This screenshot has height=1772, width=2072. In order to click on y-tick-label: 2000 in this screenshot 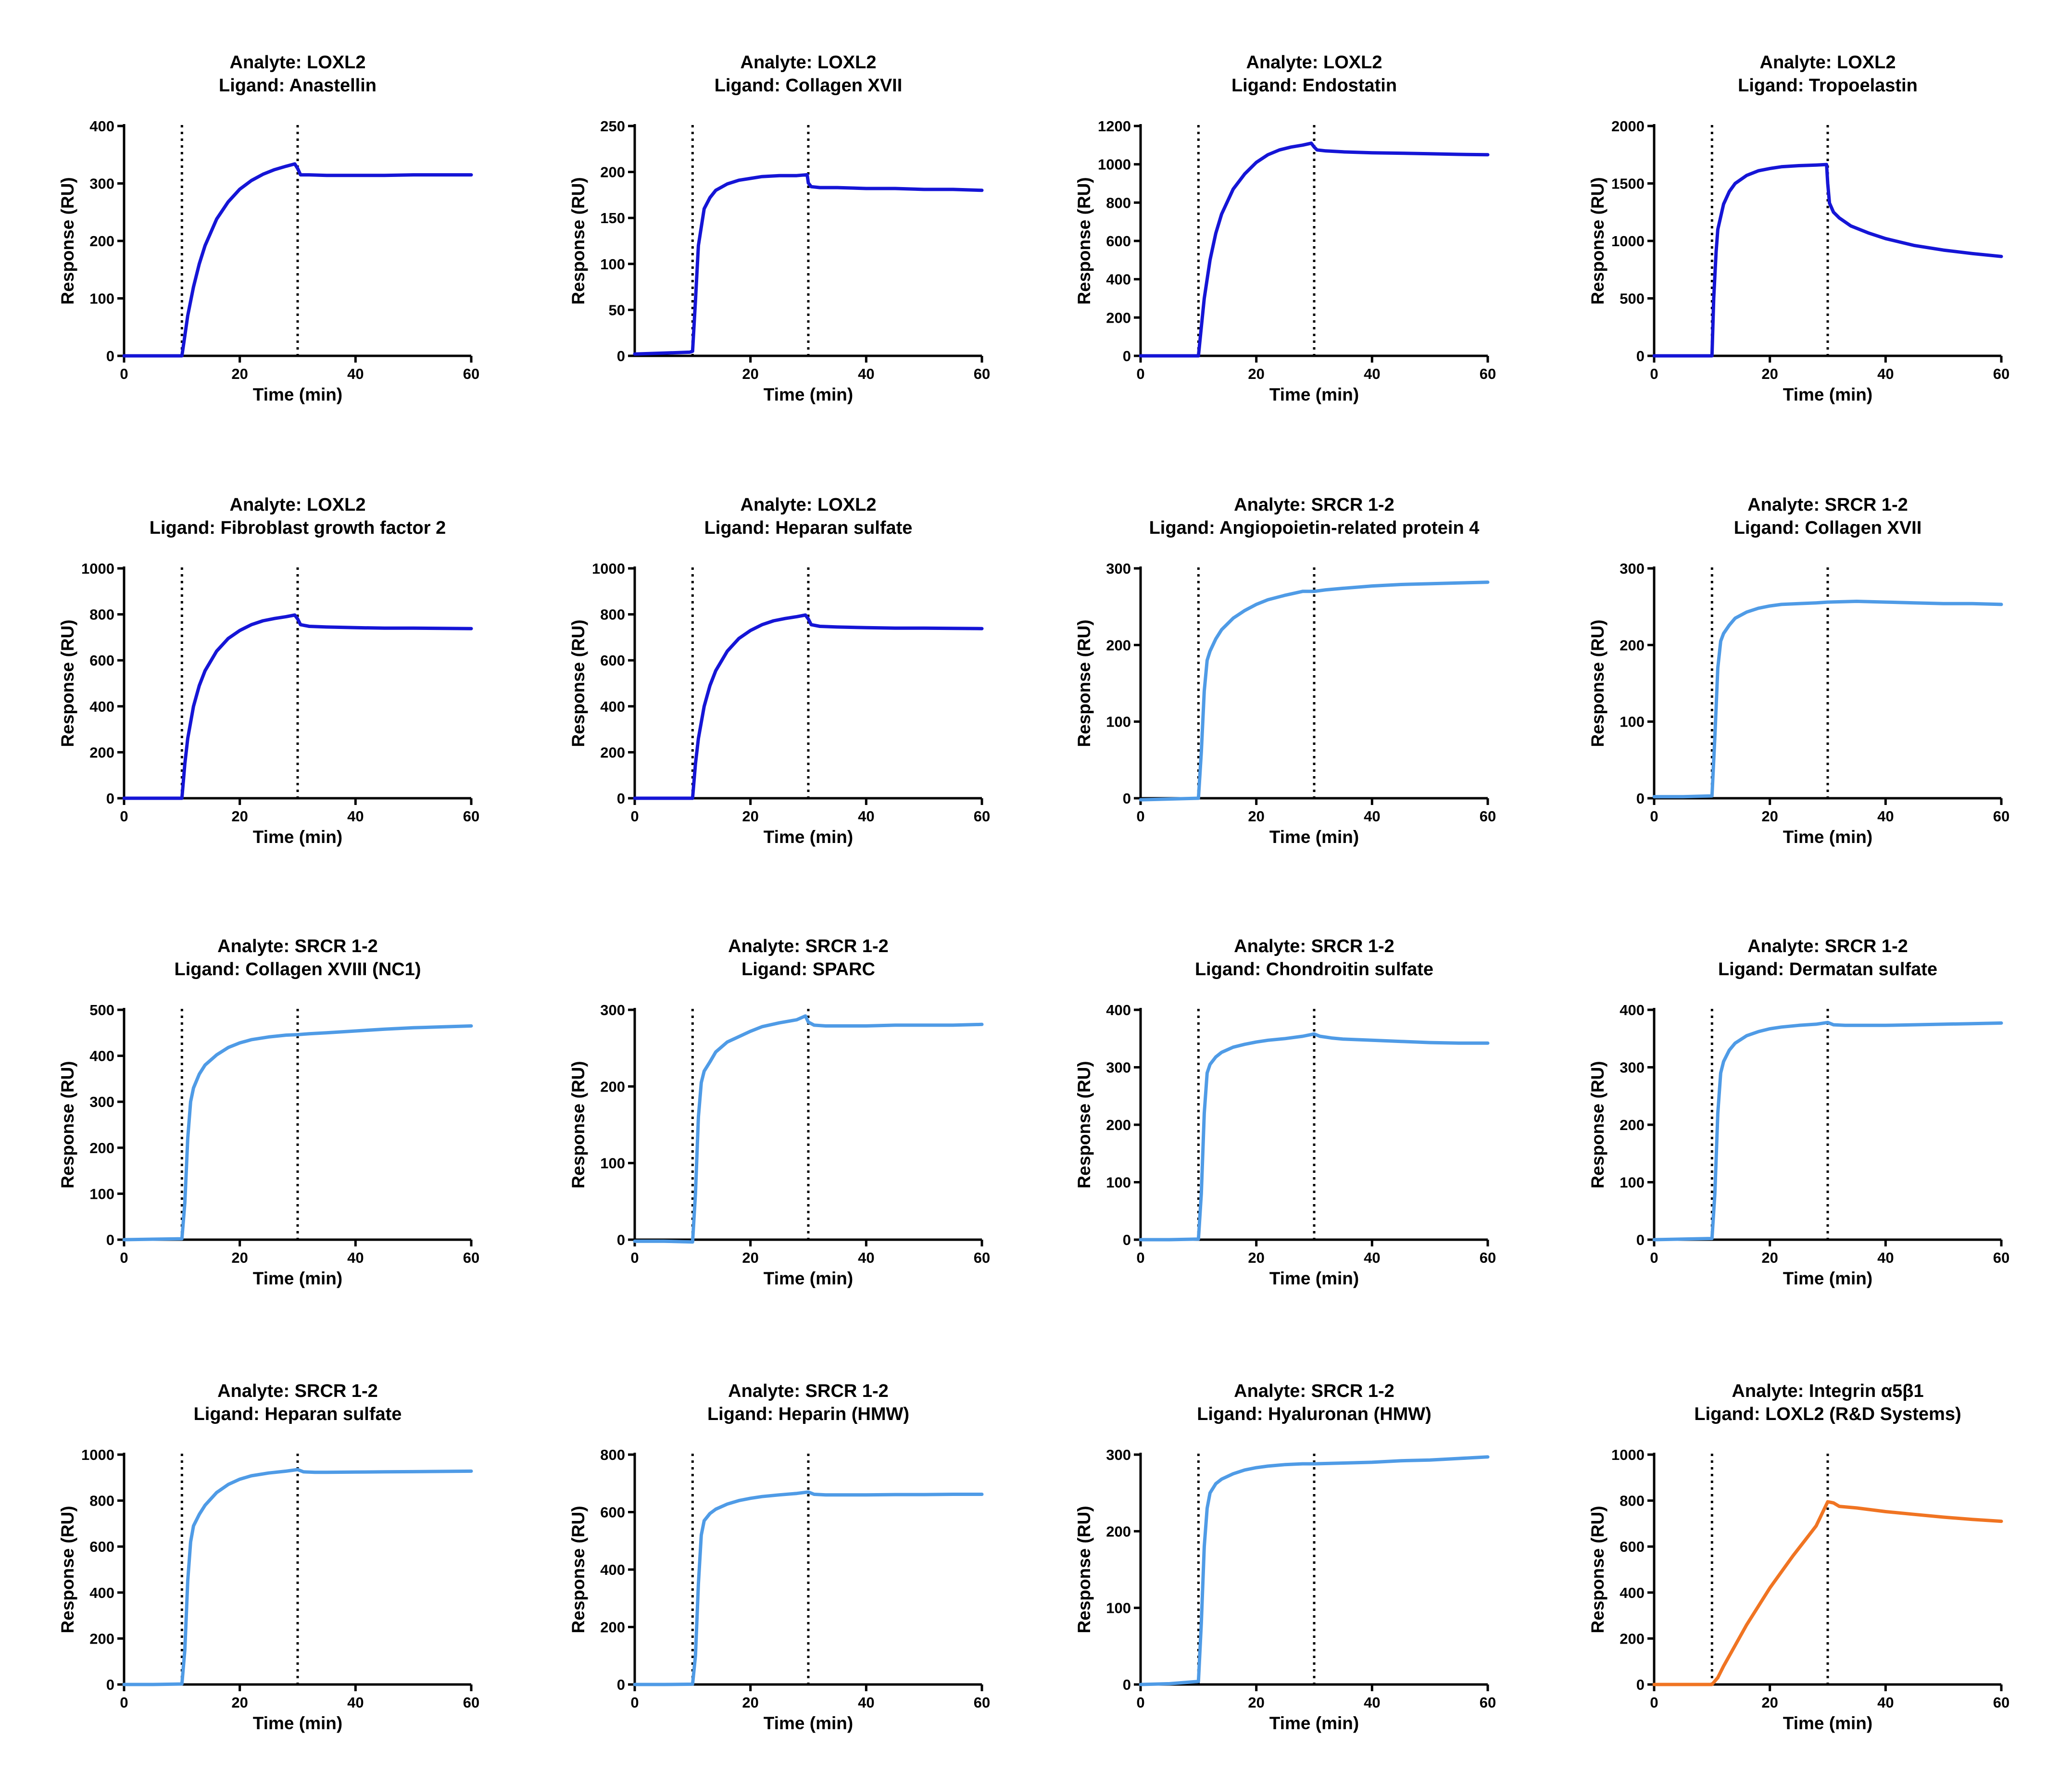, I will do `click(1628, 126)`.